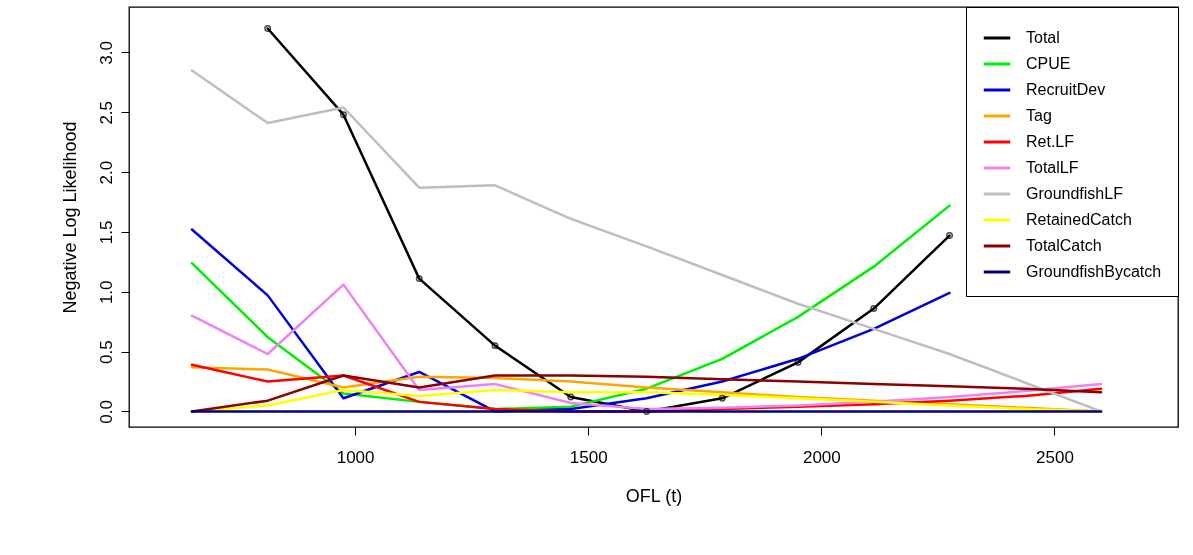 The height and width of the screenshot is (555, 1193). I want to click on legend-label: TotalCatch, so click(1064, 245).